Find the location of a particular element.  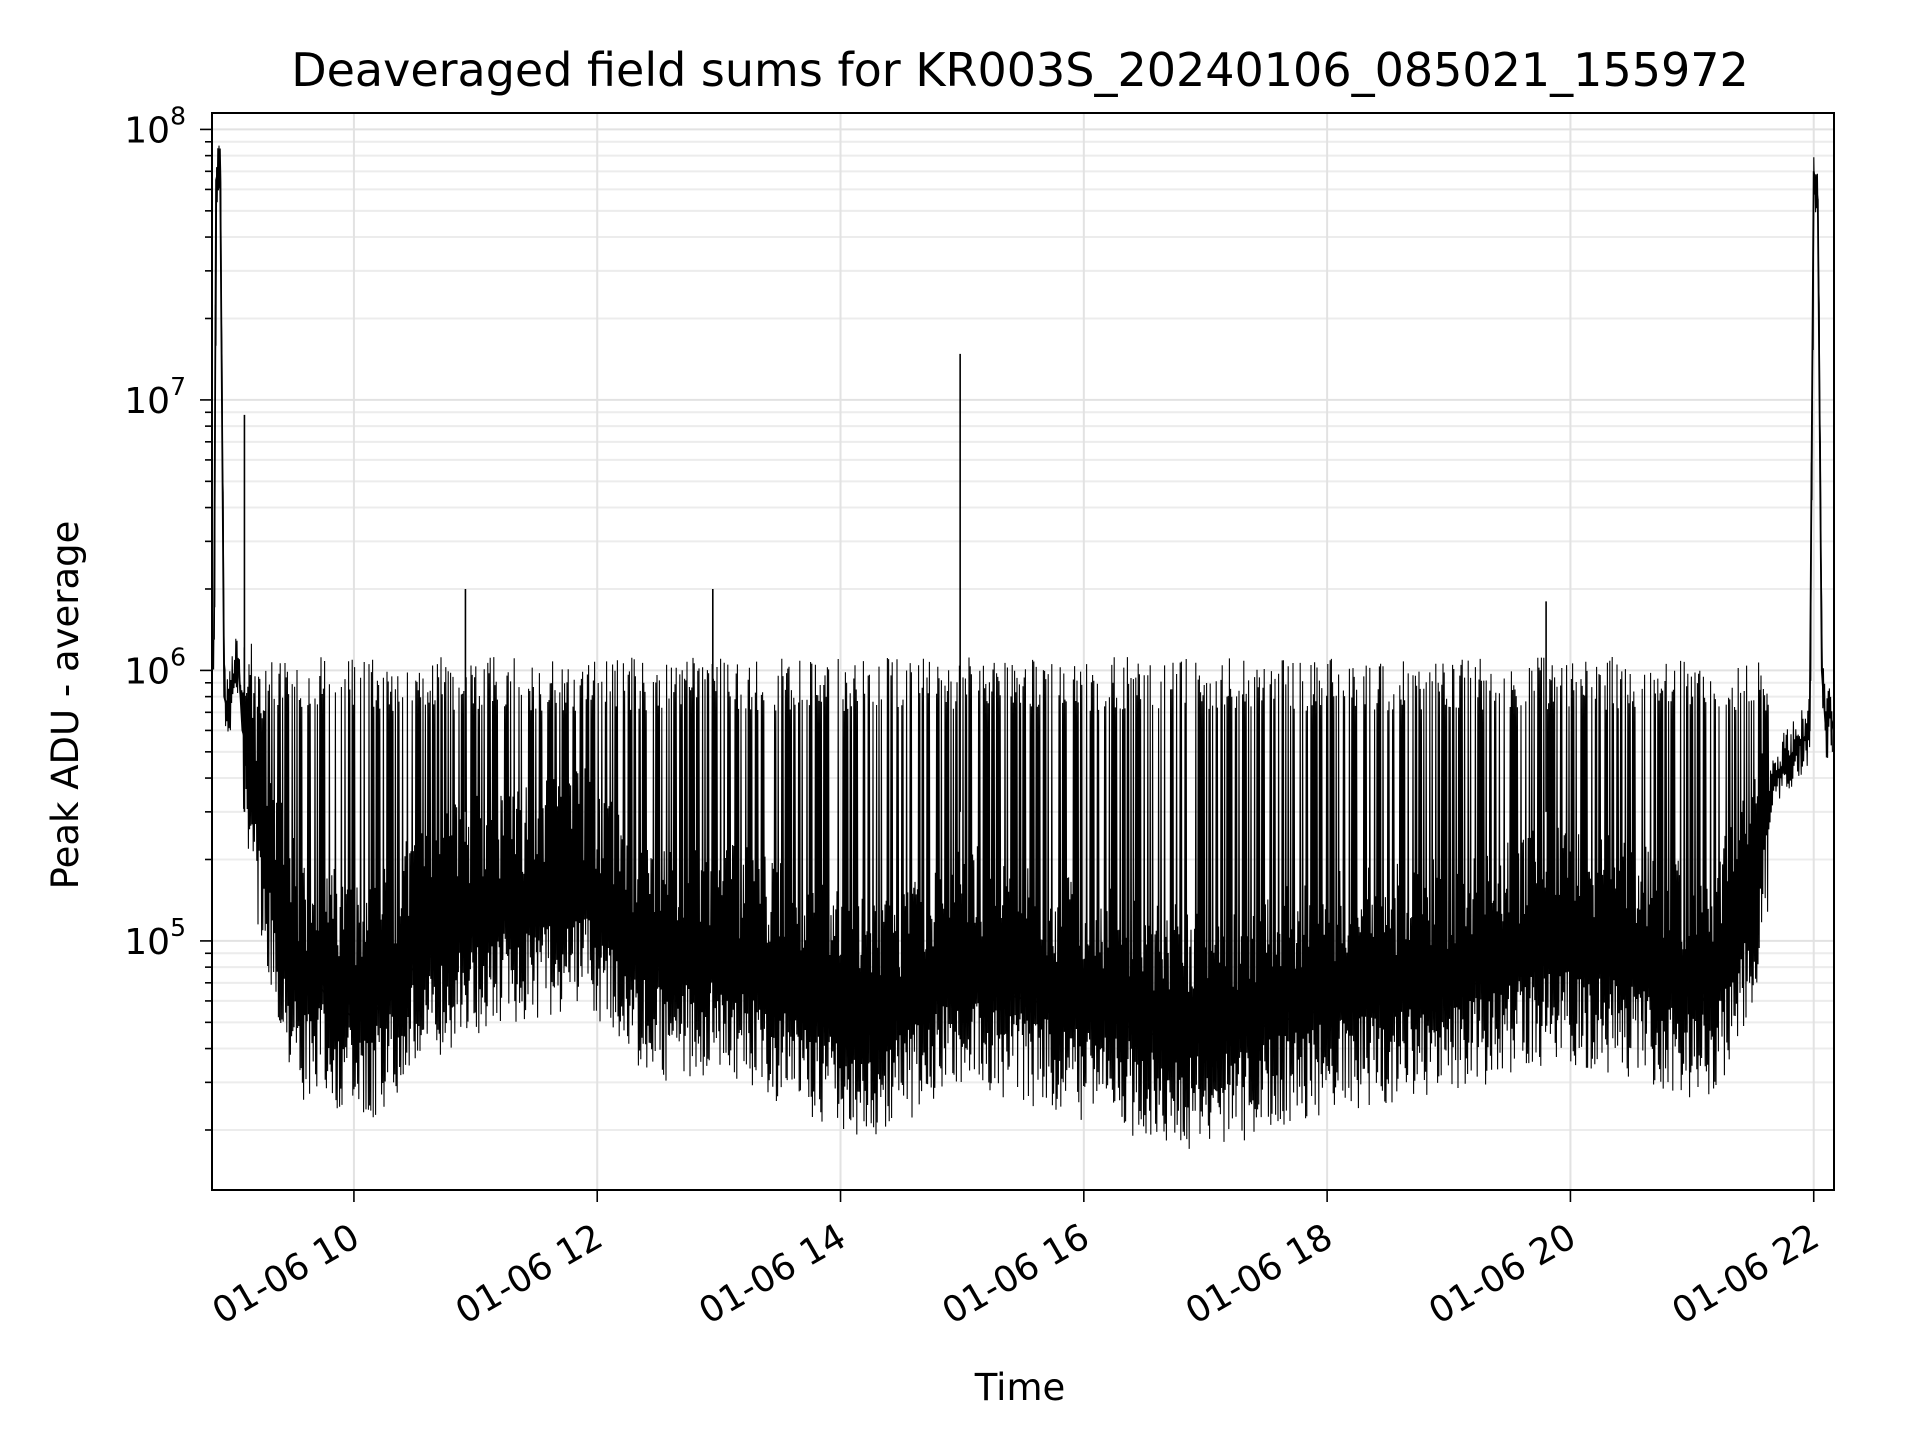

x-axis-label: Time is located at coordinates (1020, 1387).